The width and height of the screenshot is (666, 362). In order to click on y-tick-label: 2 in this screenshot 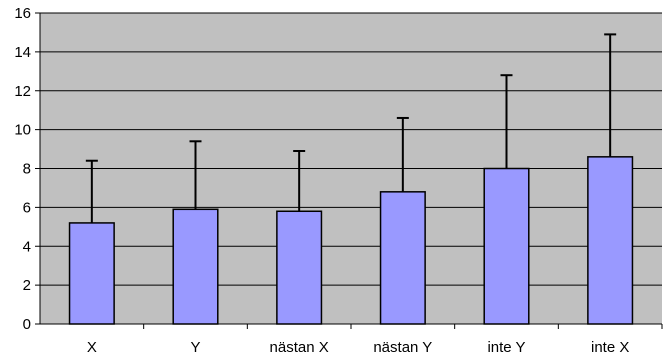, I will do `click(27, 285)`.